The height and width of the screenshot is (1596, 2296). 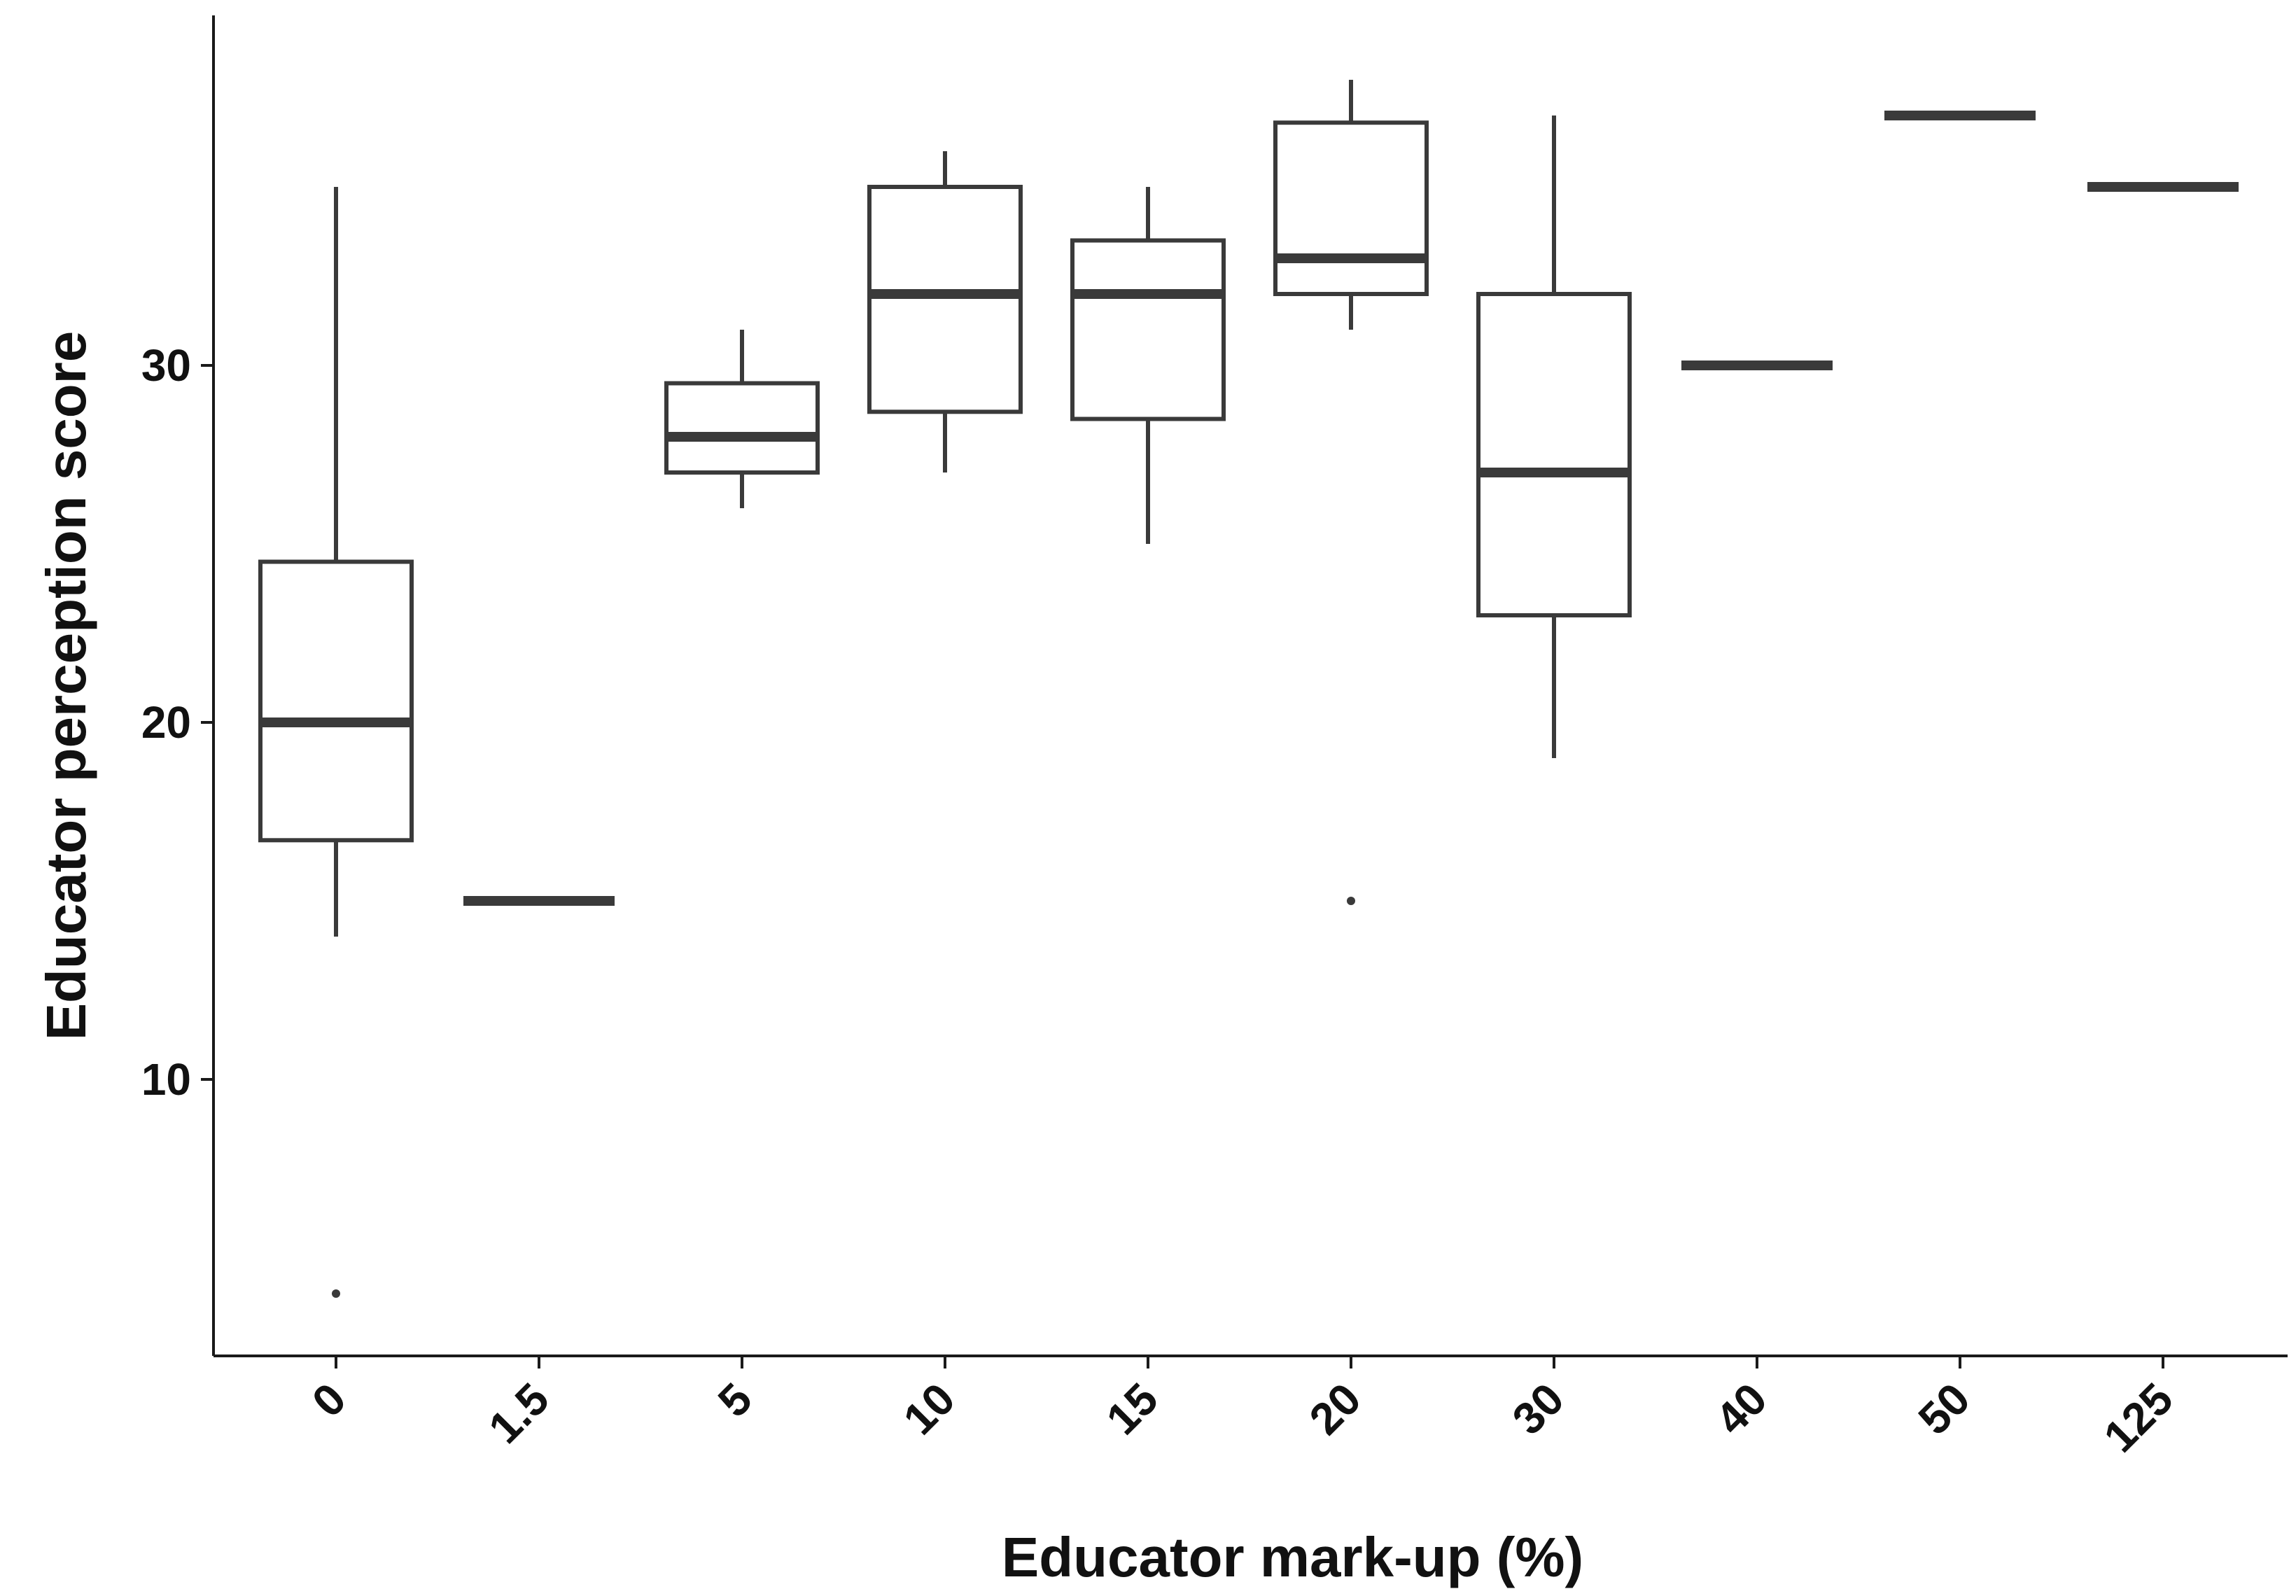 What do you see at coordinates (519, 1413) in the screenshot?
I see `x-tick-label: 1.5` at bounding box center [519, 1413].